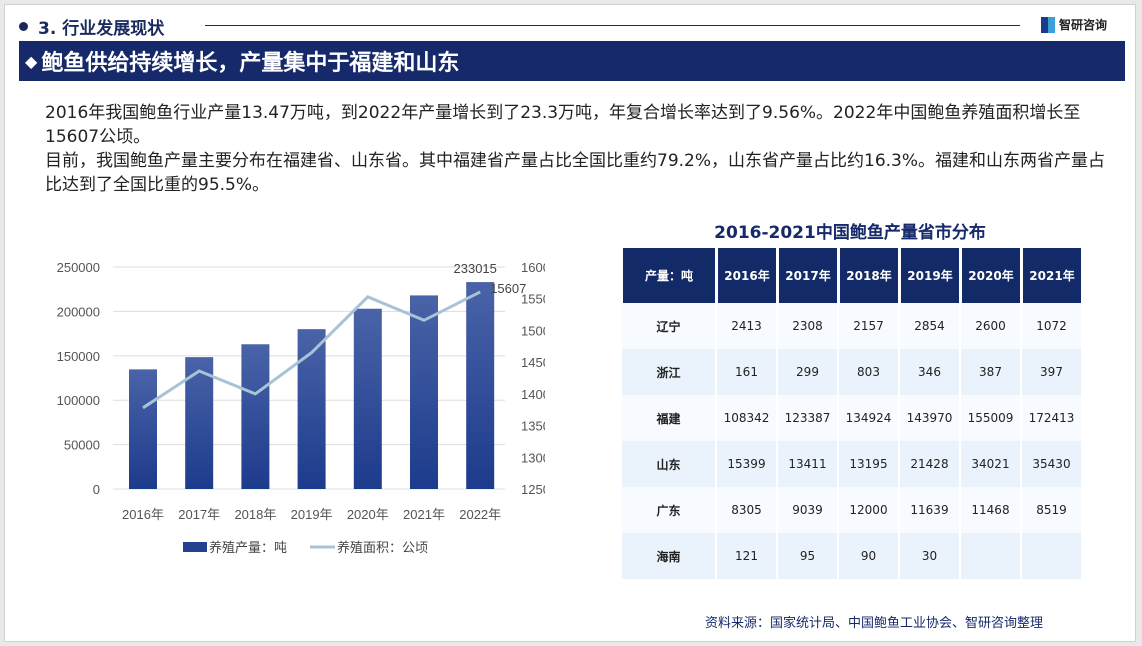 This screenshot has height=646, width=1142. I want to click on right-tick-label: 14000, so click(533, 394).